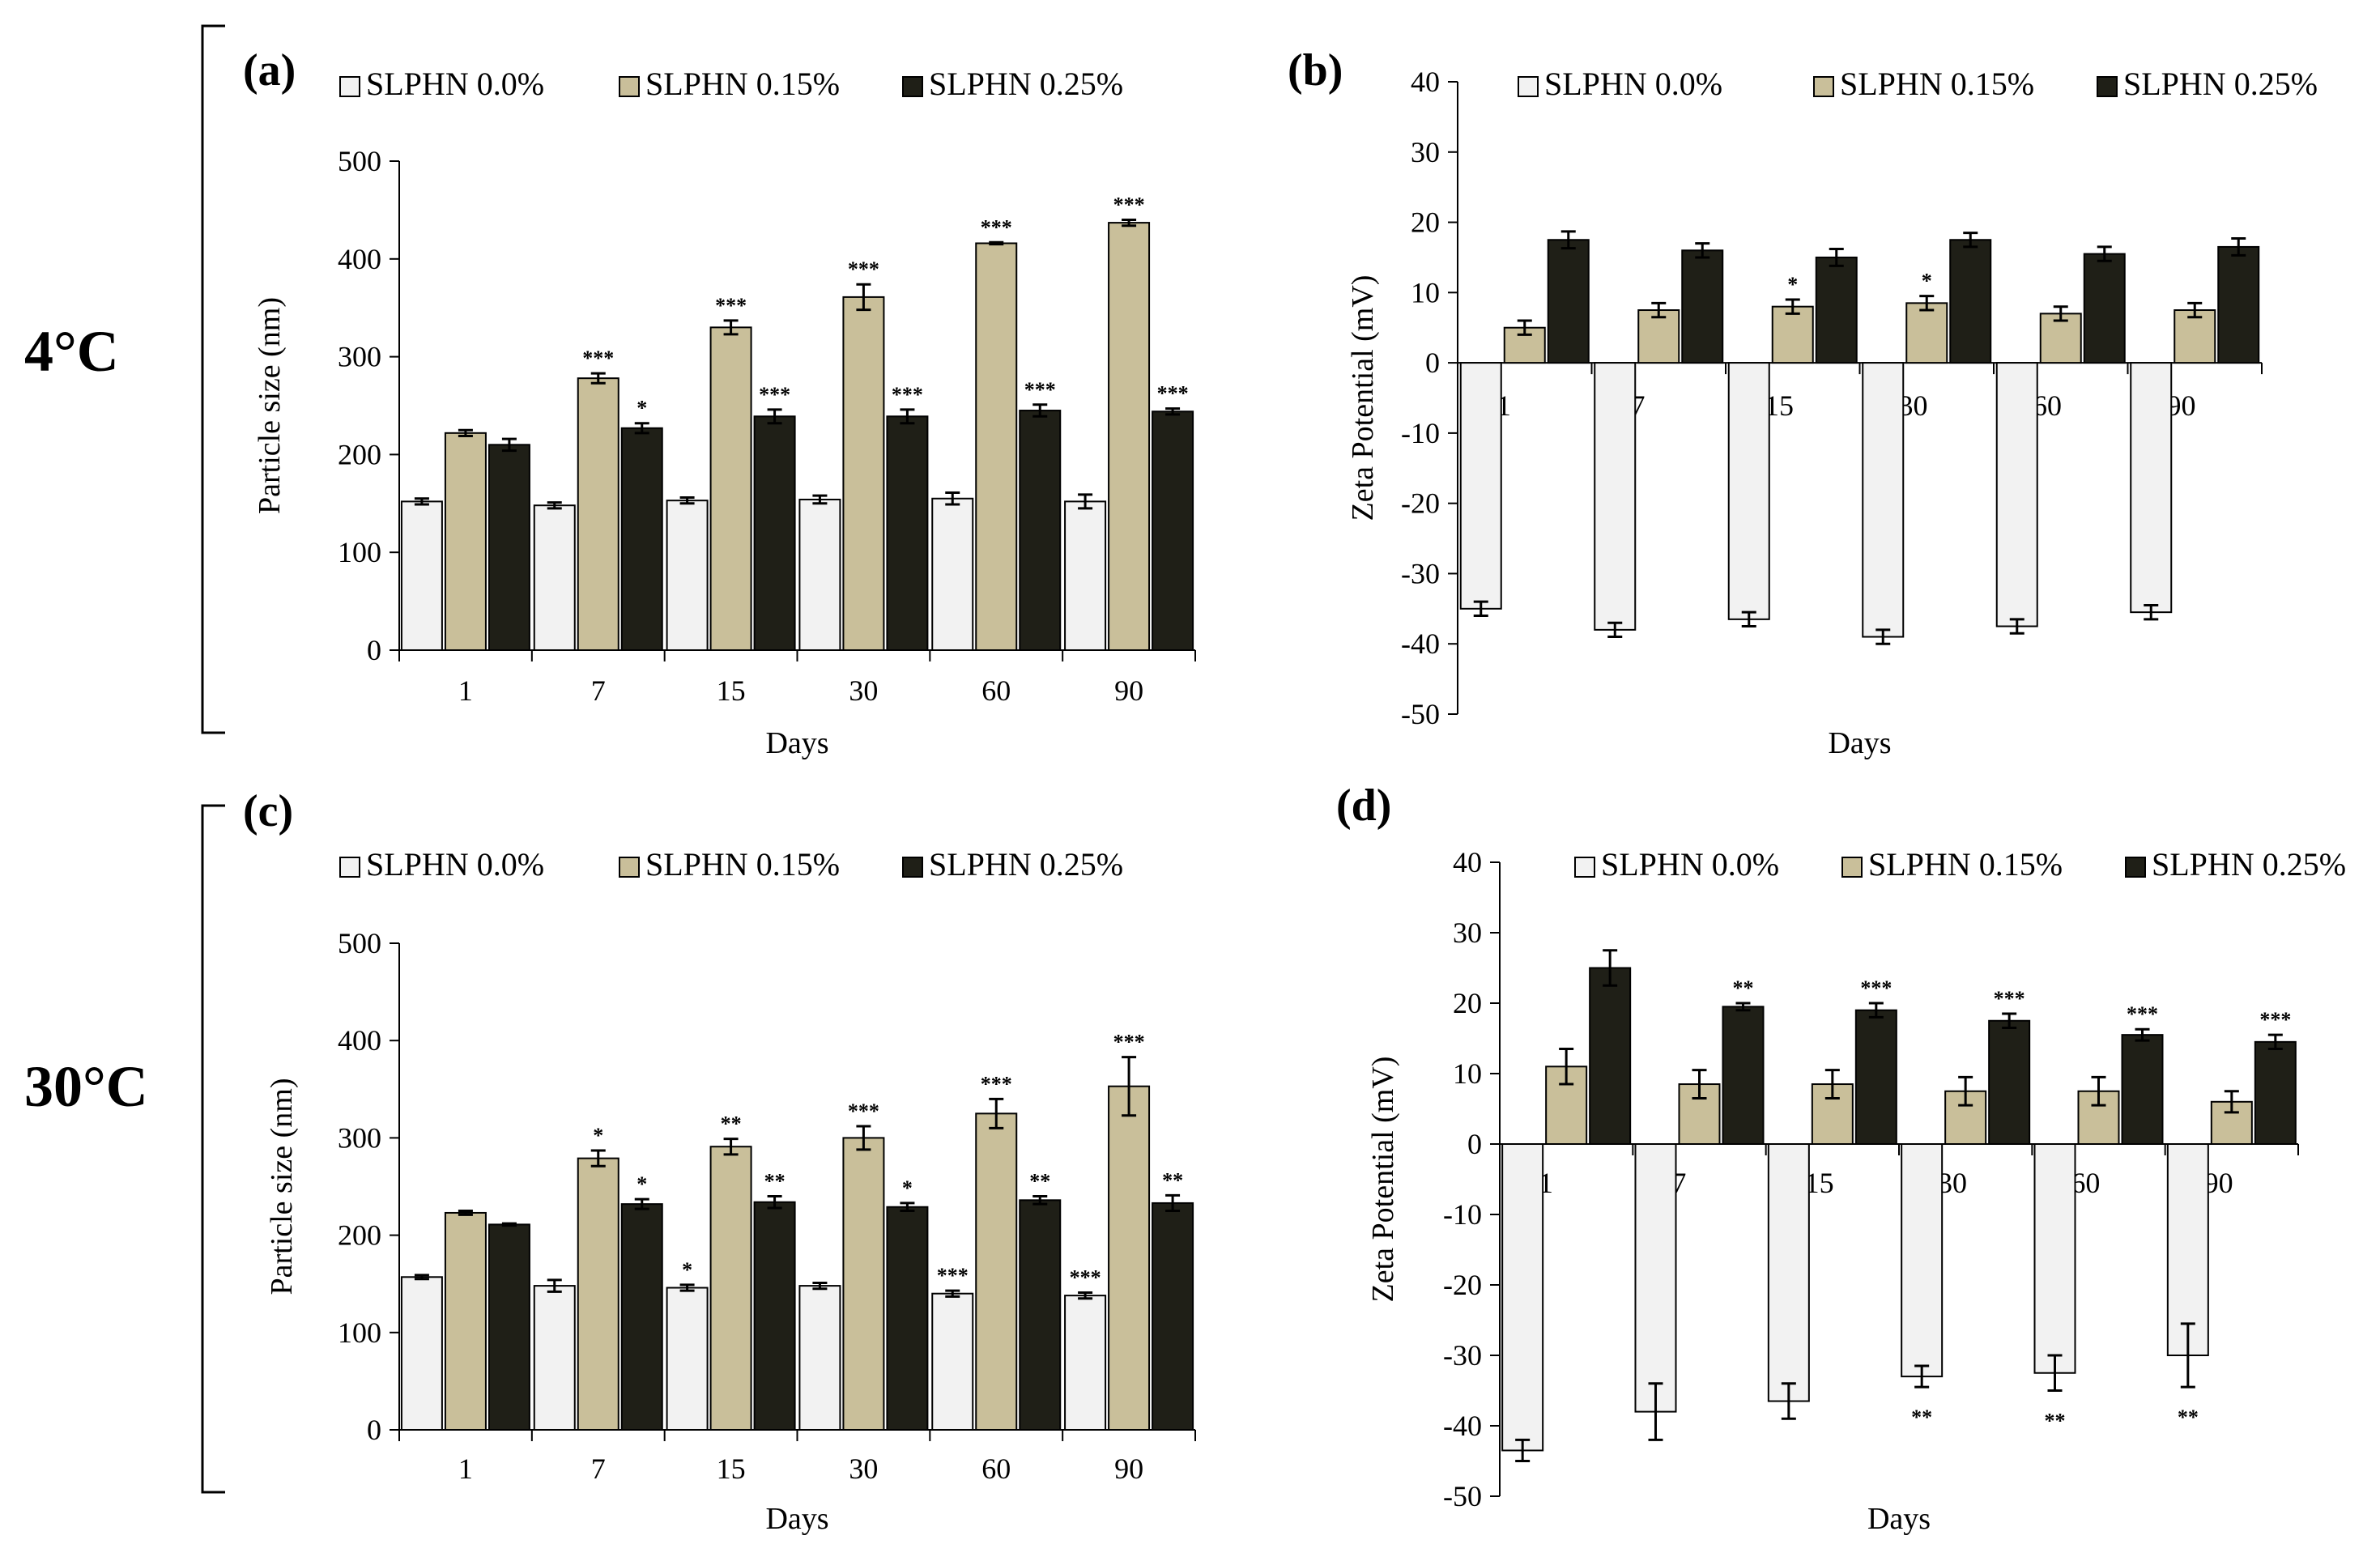 Image resolution: width=2380 pixels, height=1561 pixels. What do you see at coordinates (2220, 84) in the screenshot?
I see `legend-label: SLPHN 0.25%` at bounding box center [2220, 84].